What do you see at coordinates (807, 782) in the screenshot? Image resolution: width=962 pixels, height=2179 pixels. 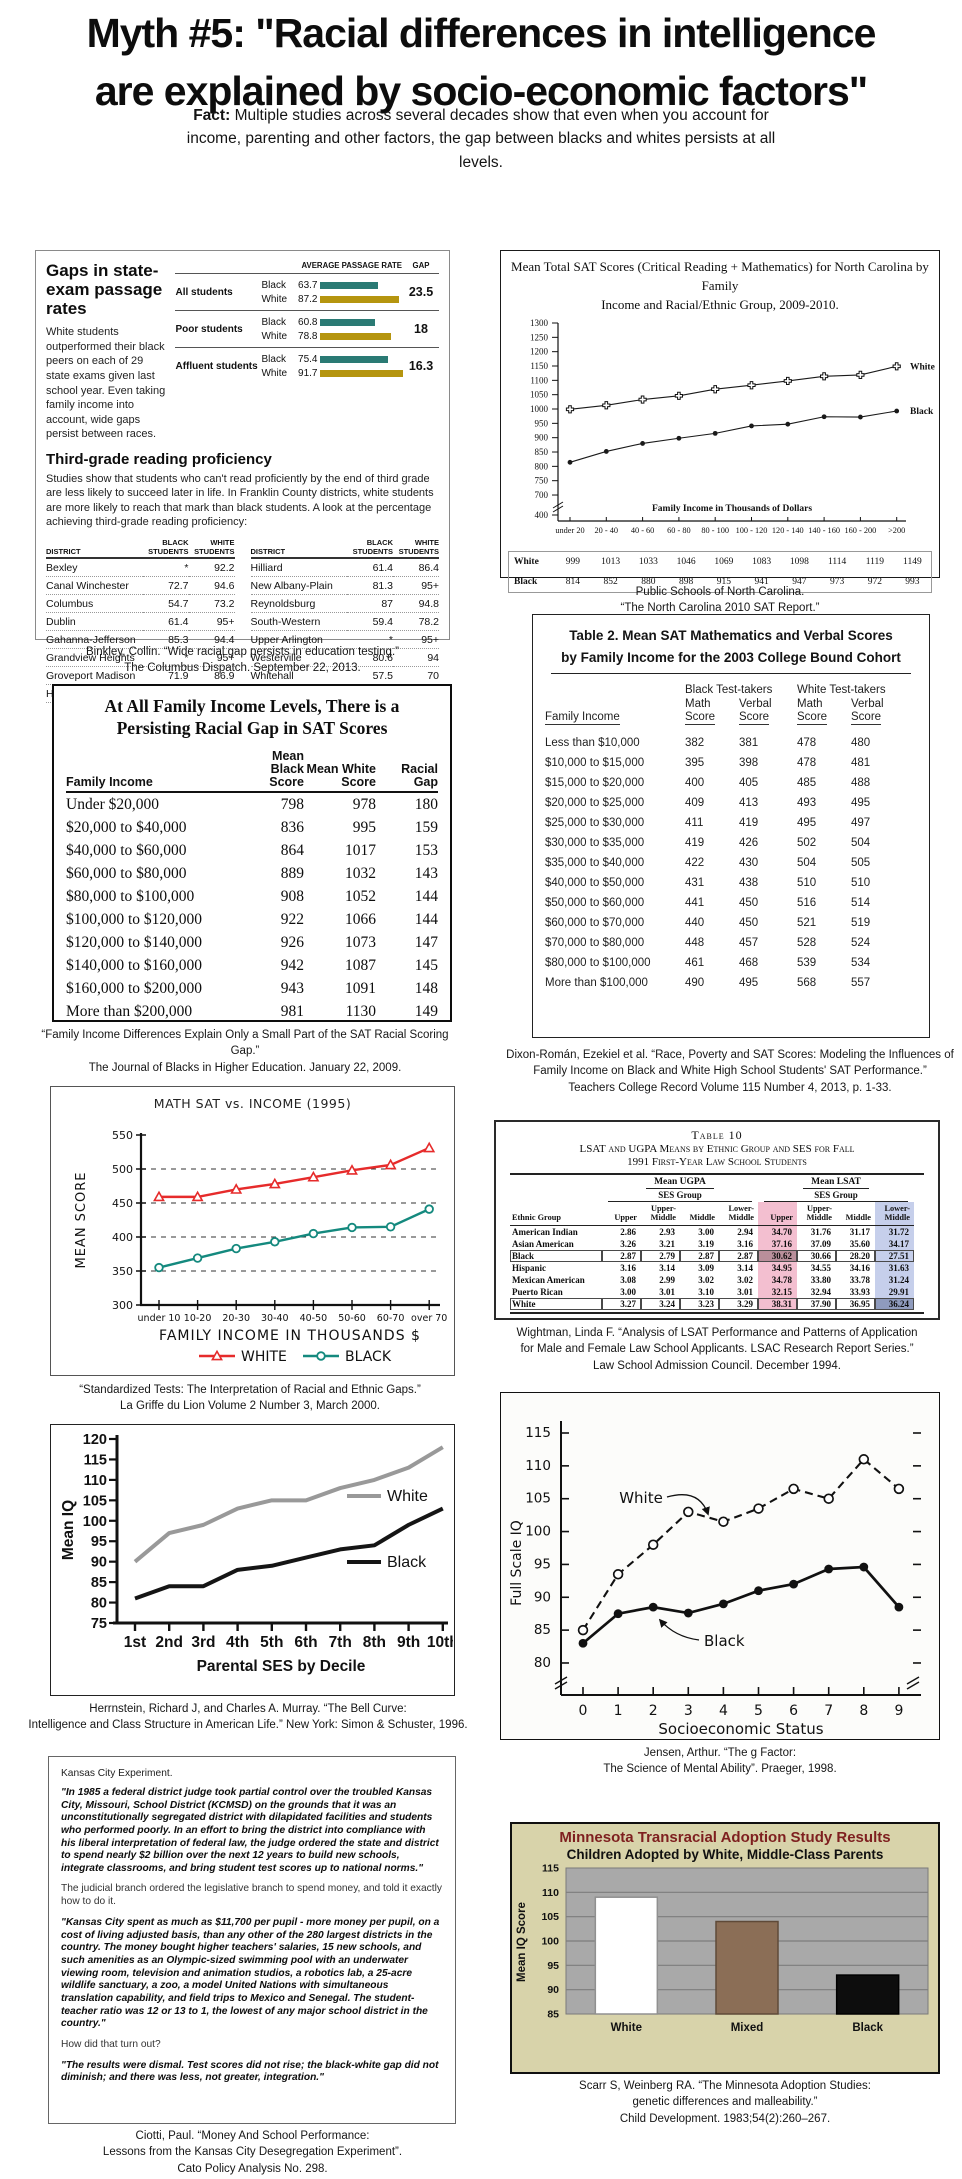 I see `cell: 485` at bounding box center [807, 782].